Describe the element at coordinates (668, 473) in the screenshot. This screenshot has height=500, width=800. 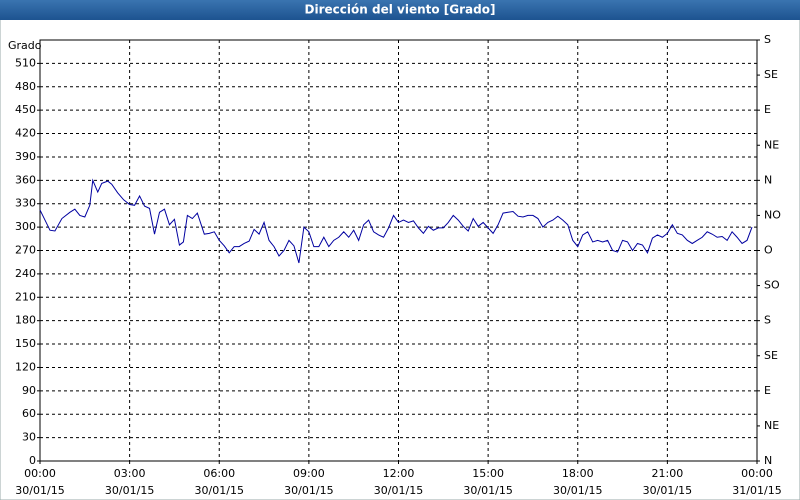
I see `x-tick-label: 21:00` at that location.